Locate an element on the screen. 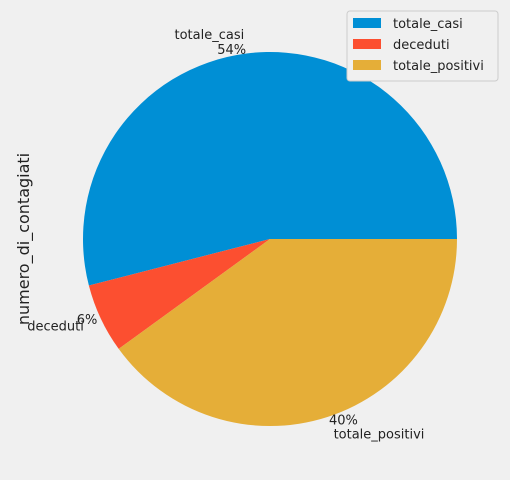 This screenshot has width=510, height=480. legend-label-totale-casi: totale_casi is located at coordinates (428, 24).